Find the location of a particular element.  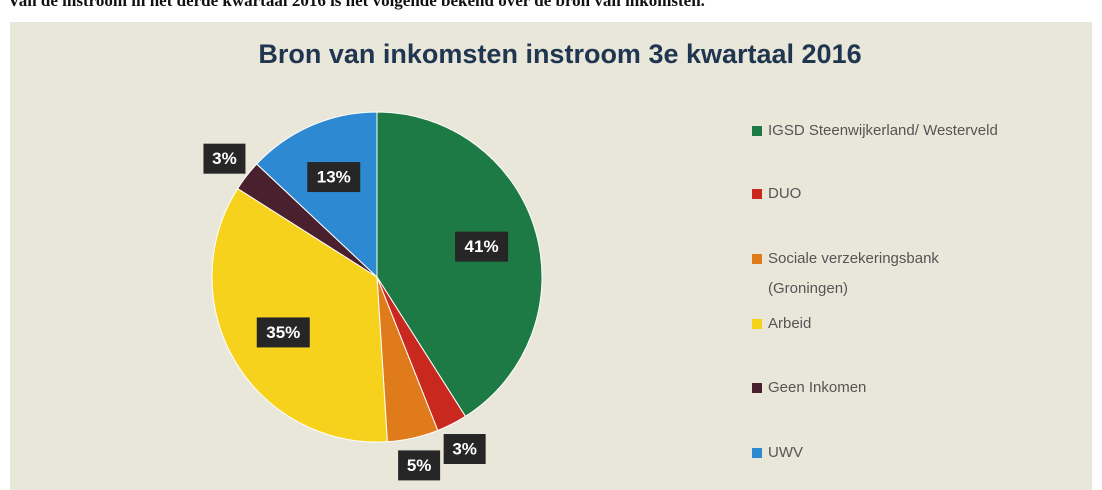

legend-item: Geen Inkomen is located at coordinates (917, 388).